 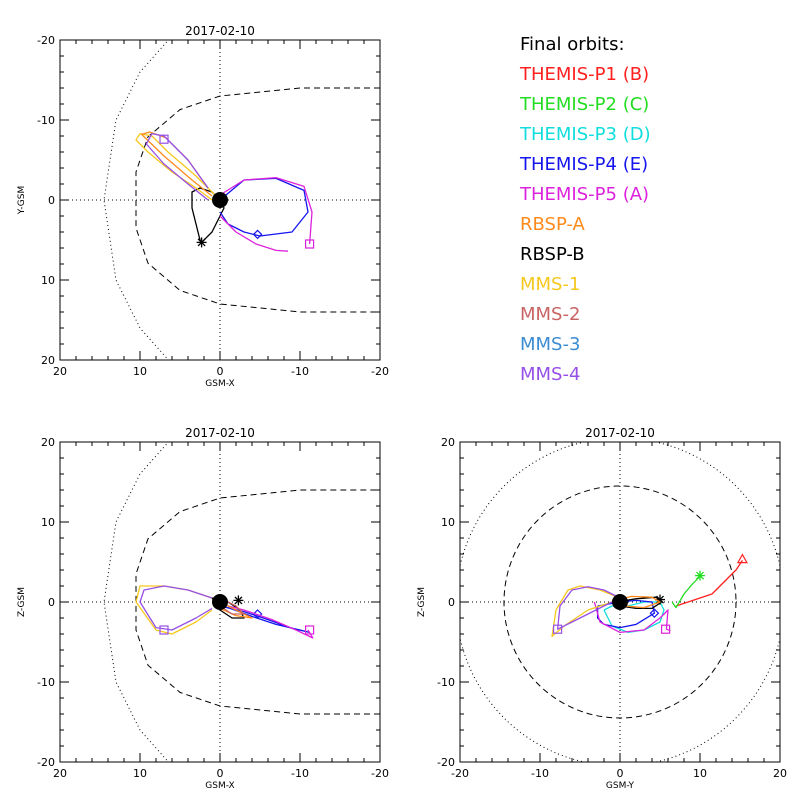 What do you see at coordinates (22, 200) in the screenshot?
I see `y-axis-label: Y-GSM` at bounding box center [22, 200].